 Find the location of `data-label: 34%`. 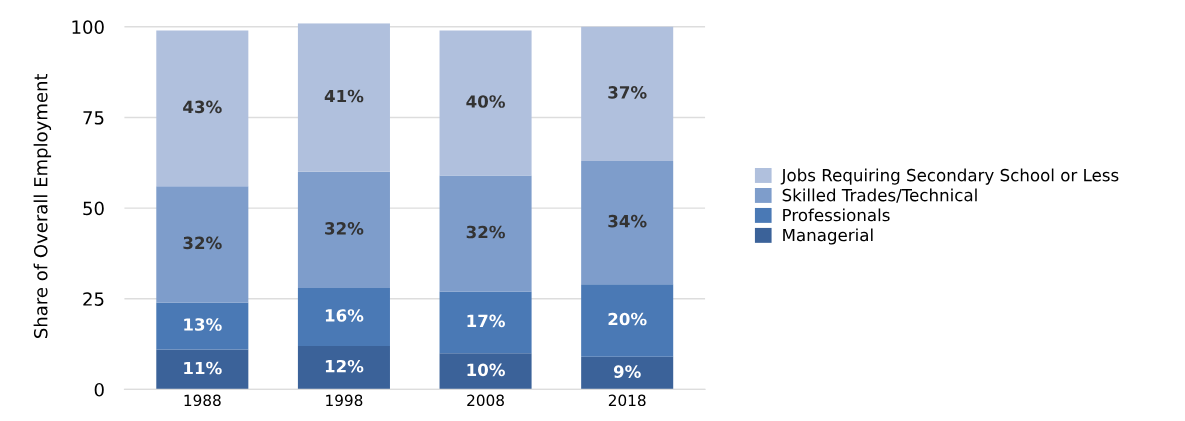

data-label: 34% is located at coordinates (627, 221).